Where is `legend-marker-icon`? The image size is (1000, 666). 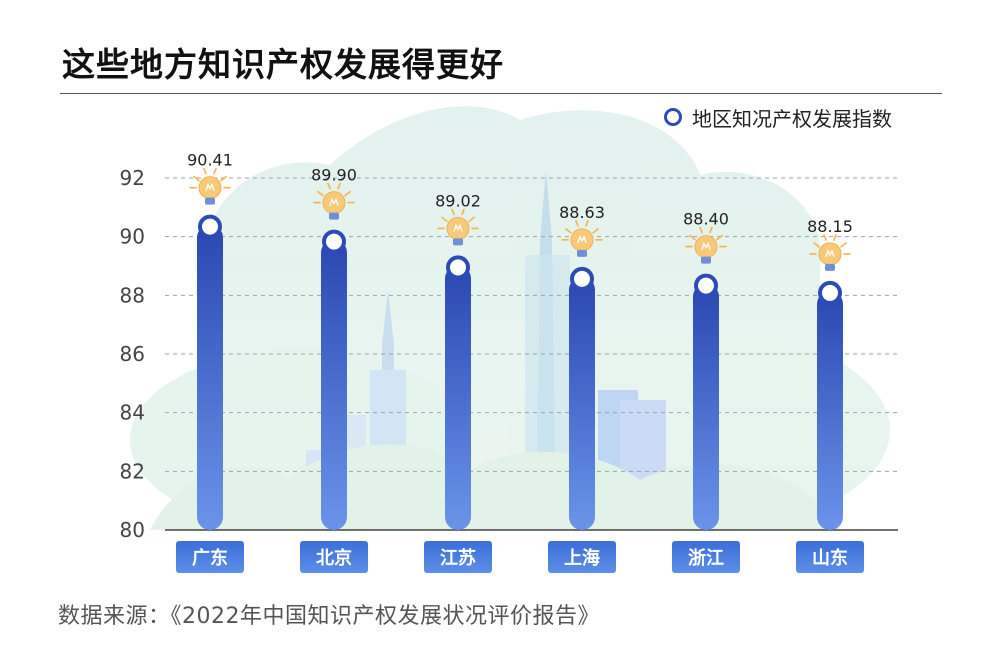
legend-marker-icon is located at coordinates (673, 117).